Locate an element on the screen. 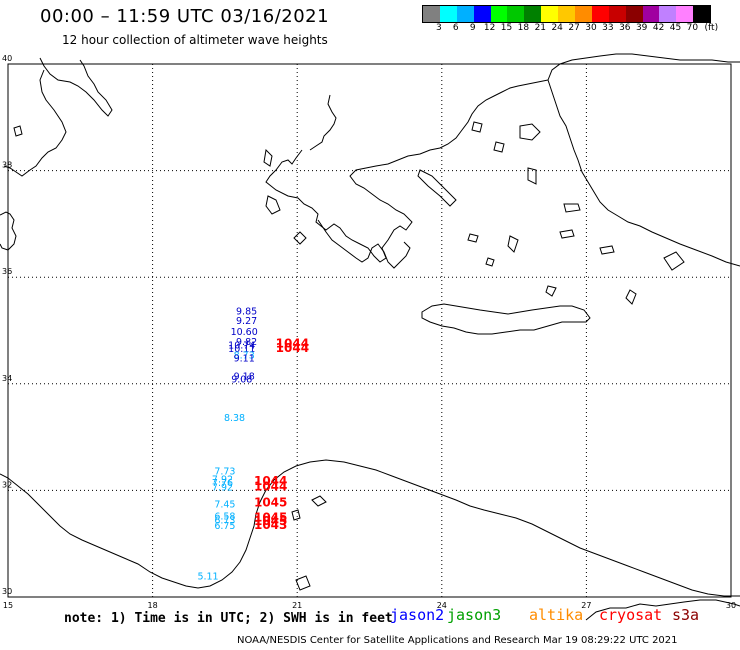 This screenshot has width=740, height=650. wave-height-label: 7.73 is located at coordinates (224, 471).